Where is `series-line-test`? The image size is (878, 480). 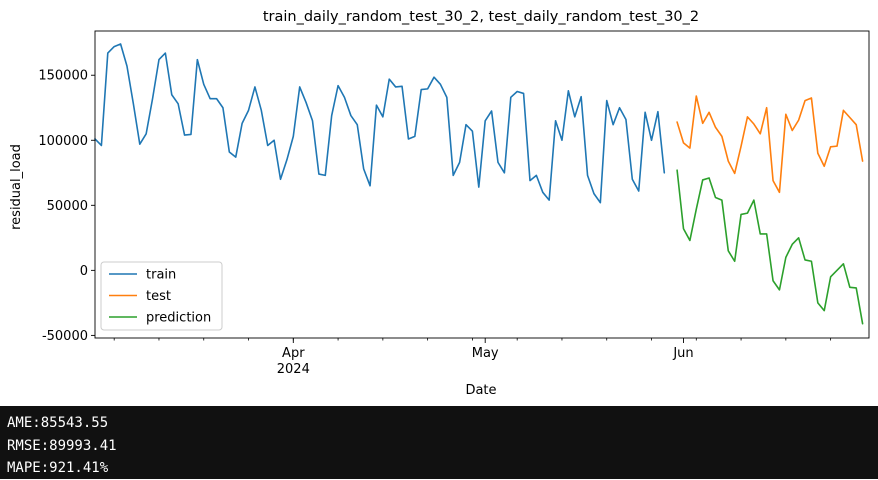
series-line-test is located at coordinates (770, 144).